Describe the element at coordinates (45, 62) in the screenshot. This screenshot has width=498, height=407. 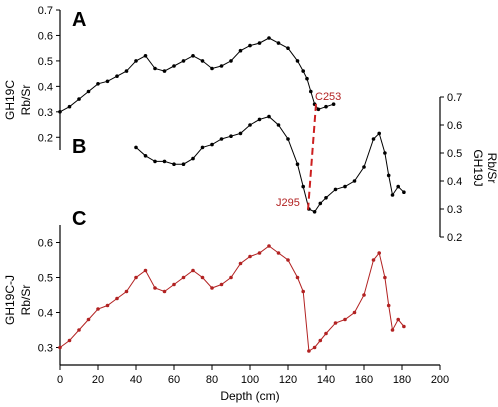
I see `panel-a-ytick-label: 0.5` at that location.